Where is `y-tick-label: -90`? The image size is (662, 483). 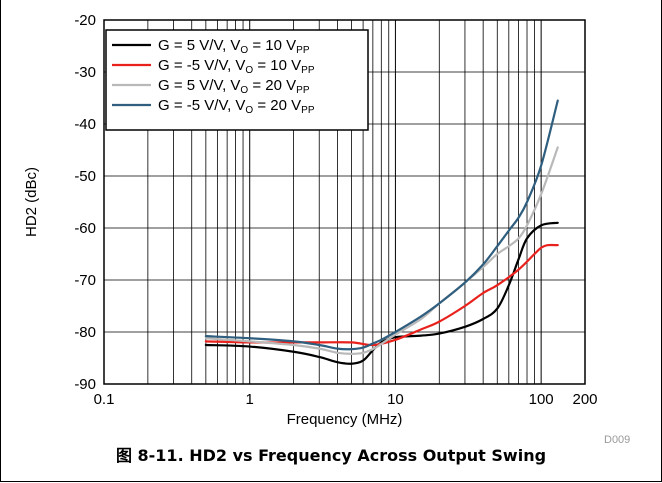 y-tick-label: -90 is located at coordinates (85, 384).